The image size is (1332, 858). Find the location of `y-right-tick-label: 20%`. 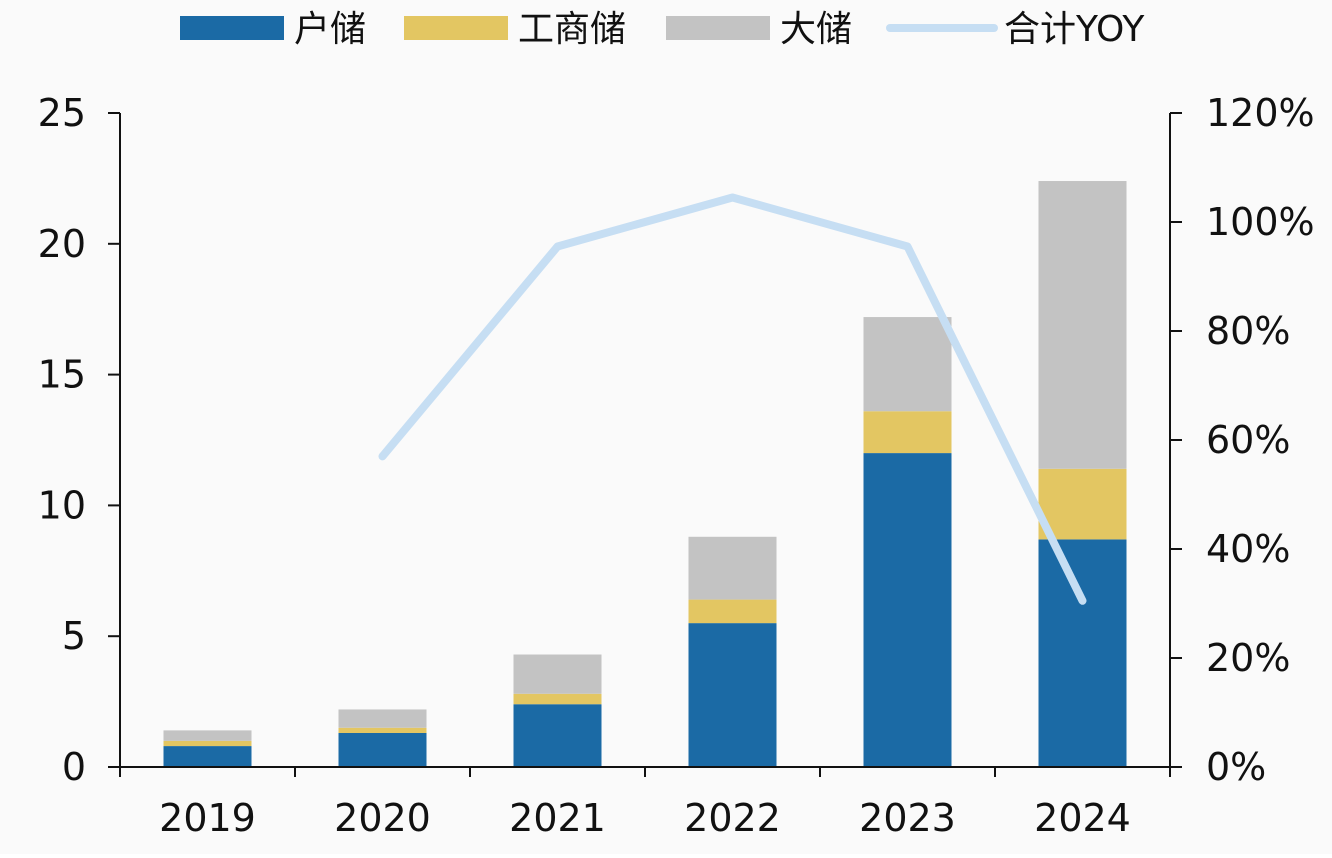

y-right-tick-label: 20% is located at coordinates (1248, 658).